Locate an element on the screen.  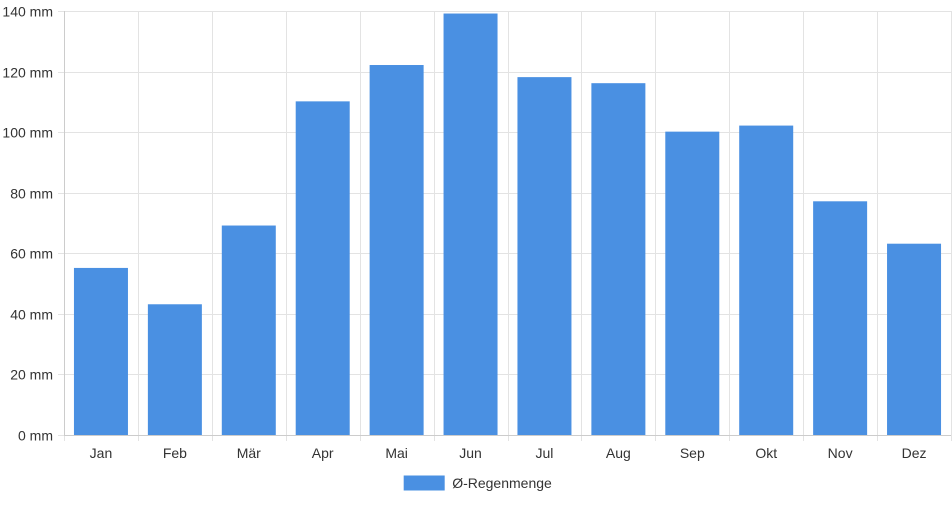
bar-okt is located at coordinates (766, 280).